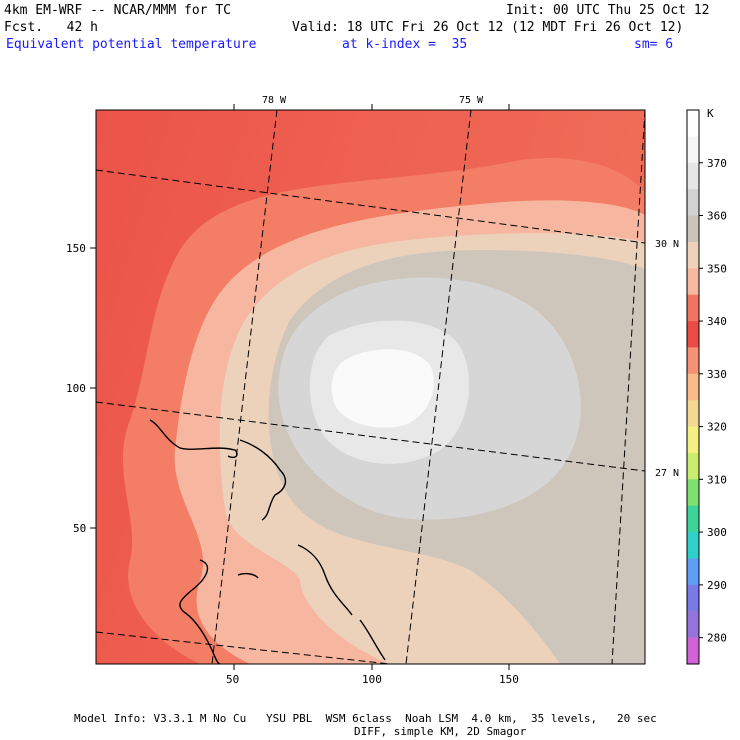 This screenshot has height=740, width=740. Describe the element at coordinates (244, 387) in the screenshot. I see `meridian-78w` at that location.